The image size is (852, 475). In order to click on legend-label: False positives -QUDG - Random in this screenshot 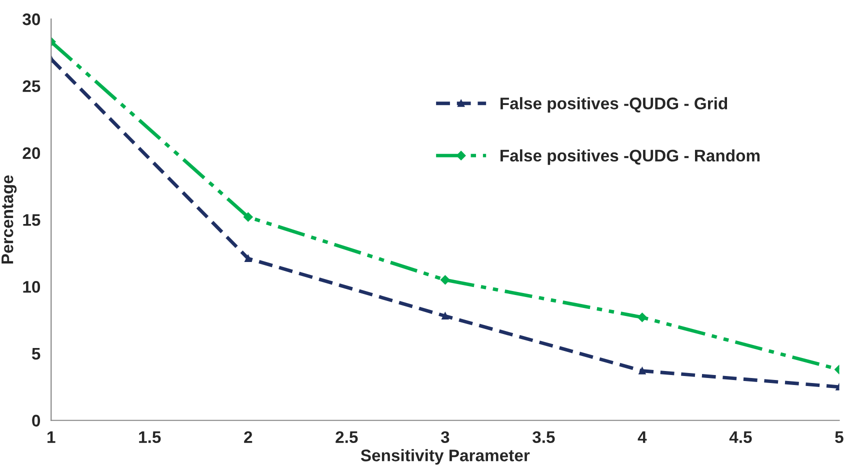, I will do `click(630, 157)`.